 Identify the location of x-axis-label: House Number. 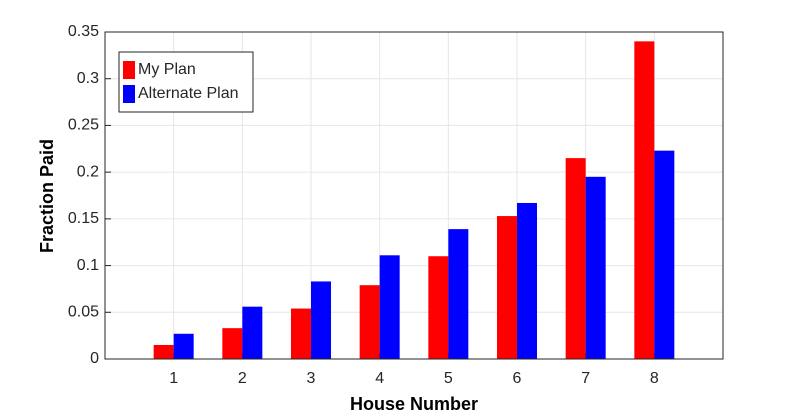
(414, 404).